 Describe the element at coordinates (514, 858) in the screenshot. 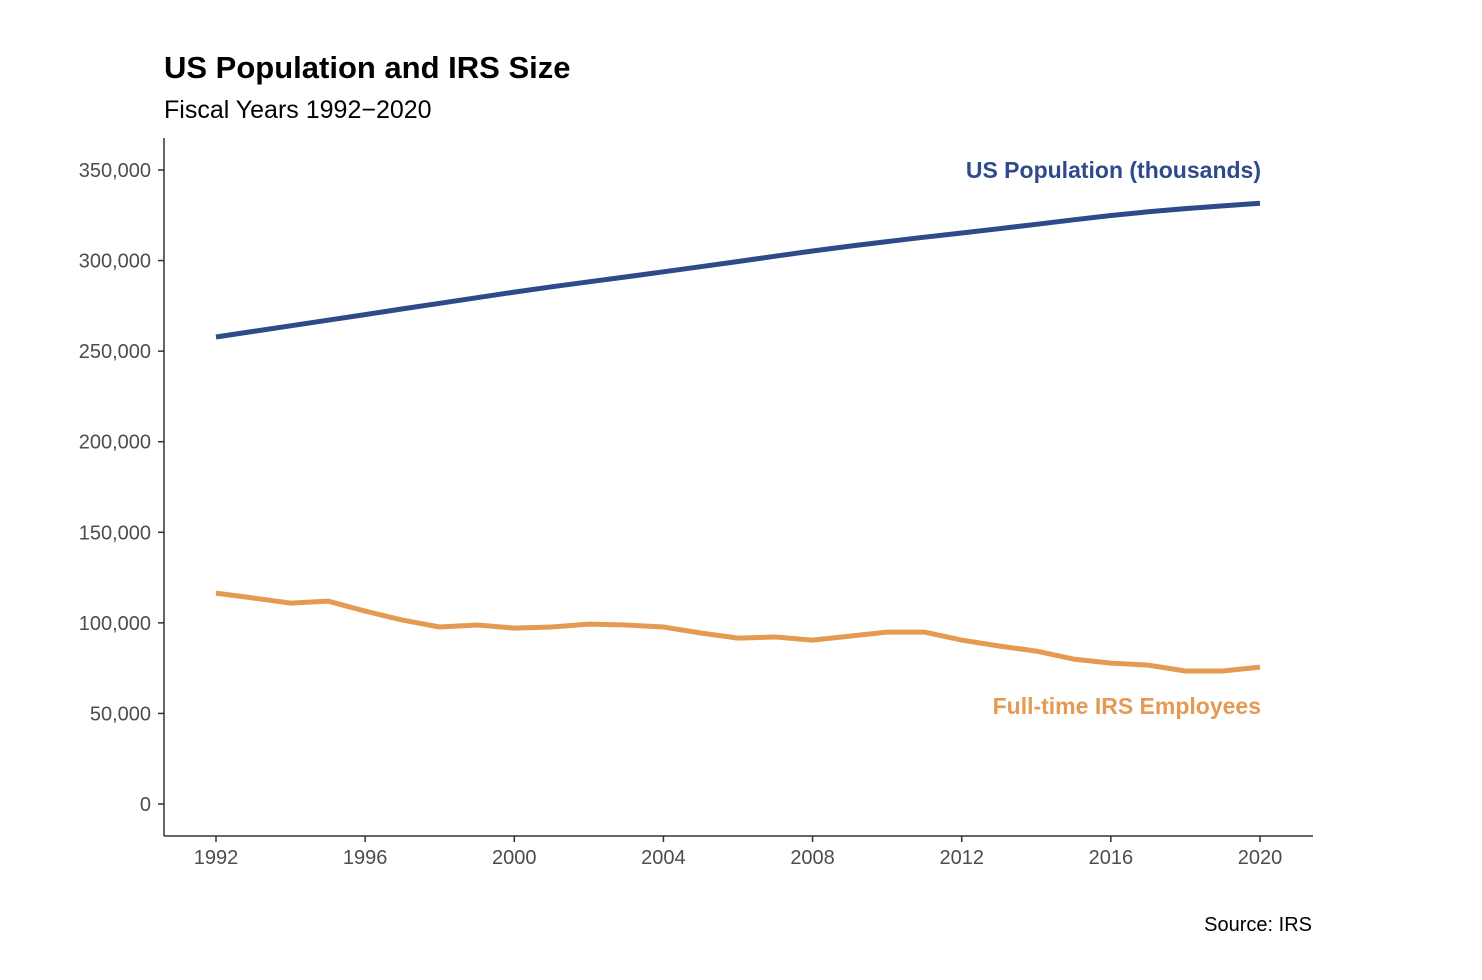

I see `x-tick-label: 2000` at that location.